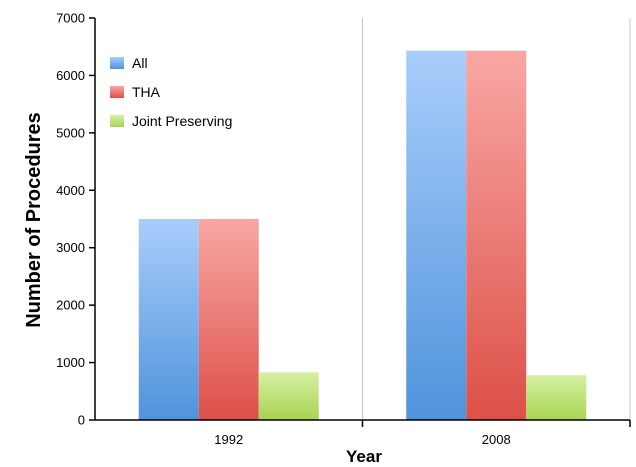 The width and height of the screenshot is (636, 467). I want to click on legend-swatch-all, so click(117, 63).